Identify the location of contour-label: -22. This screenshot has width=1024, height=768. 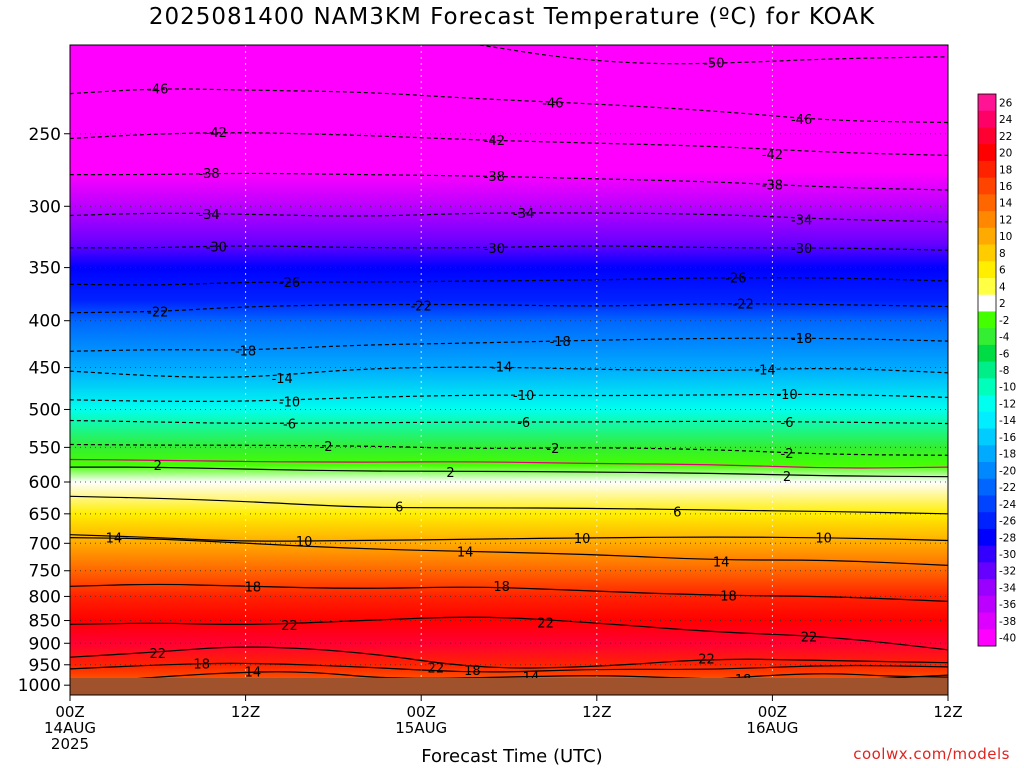
(421, 307).